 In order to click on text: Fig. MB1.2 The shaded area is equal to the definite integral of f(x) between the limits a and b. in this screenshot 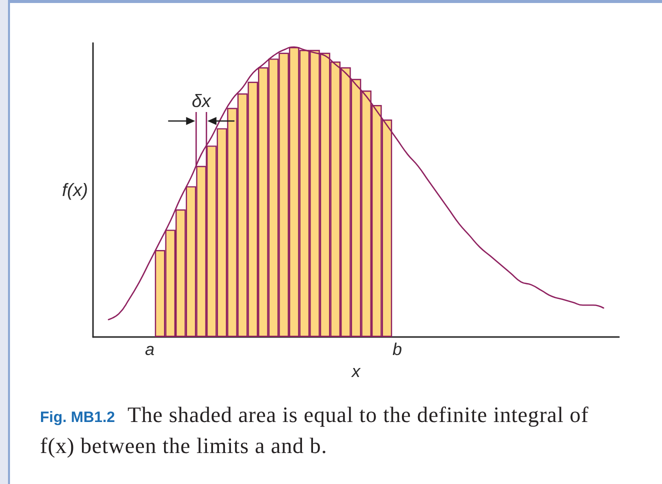, I will do `click(315, 430)`.